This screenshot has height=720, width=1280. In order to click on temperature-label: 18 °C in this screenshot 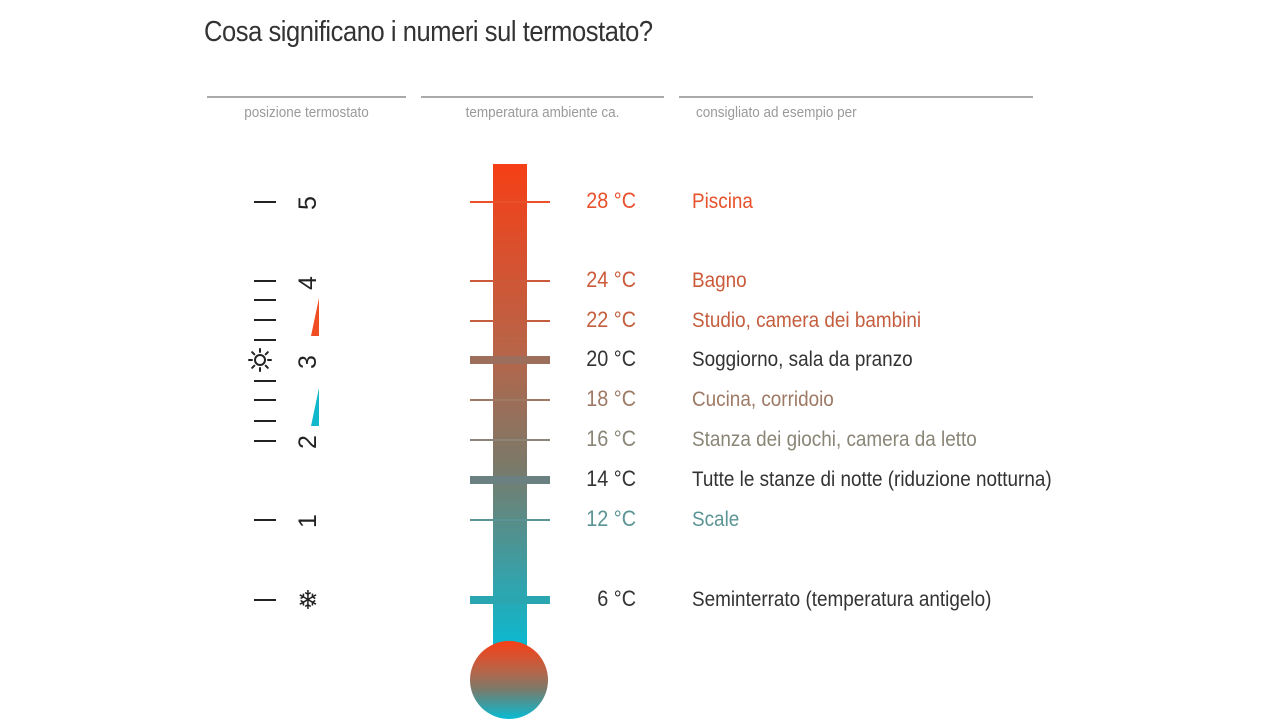, I will do `click(611, 398)`.